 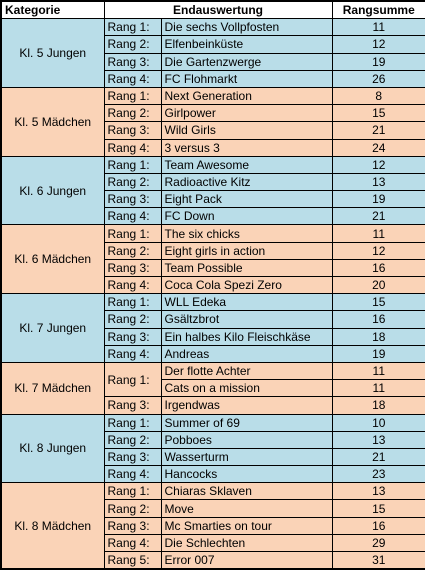 I want to click on team-name-cell: Ein halbes Kilo Fleischkäse, so click(x=246, y=336).